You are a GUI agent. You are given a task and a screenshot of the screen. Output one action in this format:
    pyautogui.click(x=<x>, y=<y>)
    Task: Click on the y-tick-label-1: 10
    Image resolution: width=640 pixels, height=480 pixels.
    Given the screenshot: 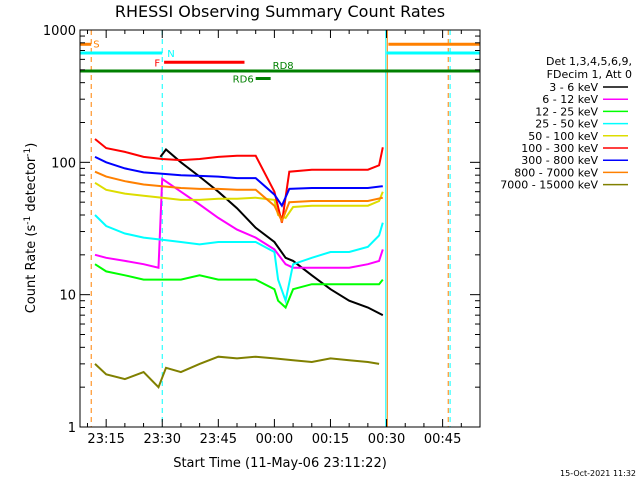 What is the action you would take?
    pyautogui.click(x=67, y=296)
    